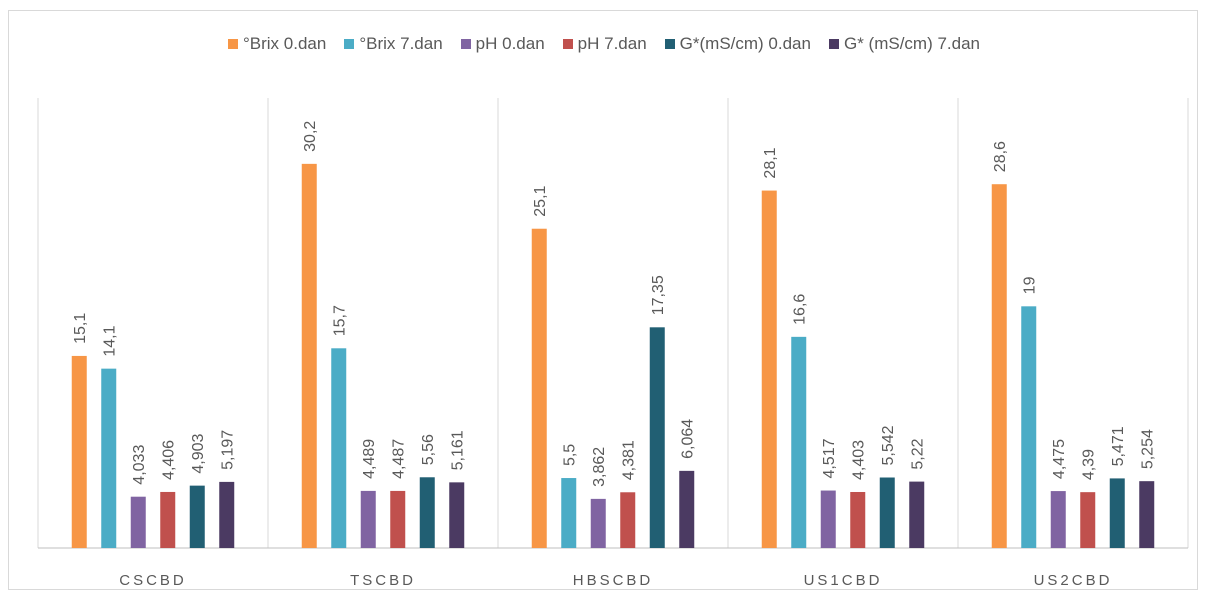  Describe the element at coordinates (658, 295) in the screenshot. I see `data-label: 17,35` at that location.